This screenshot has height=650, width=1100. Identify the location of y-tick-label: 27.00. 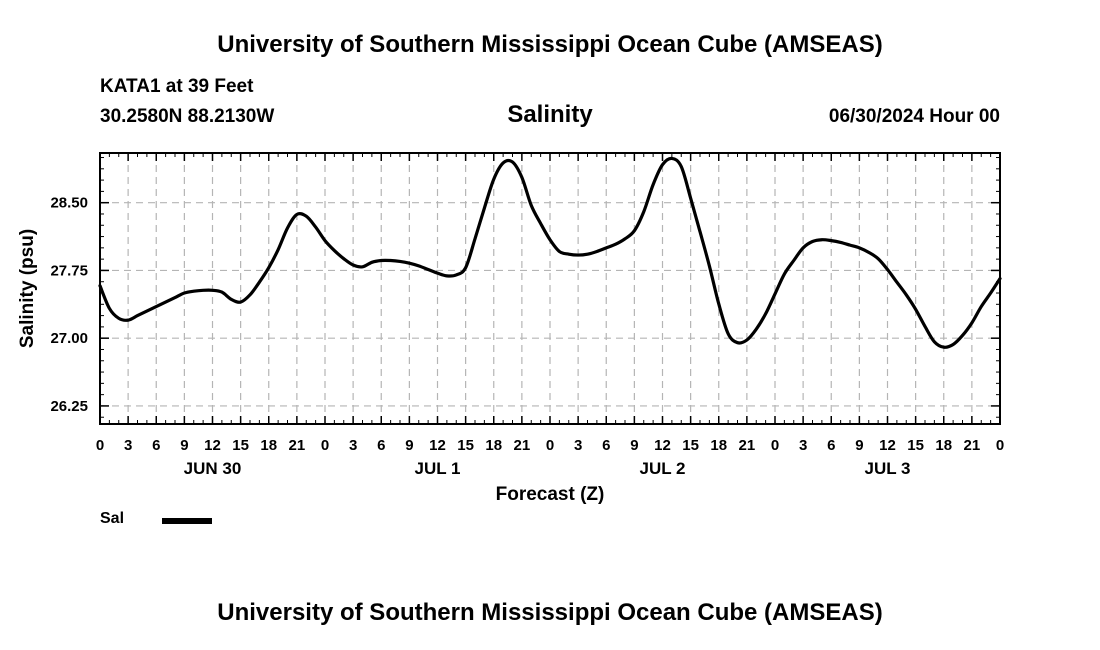
(69, 338).